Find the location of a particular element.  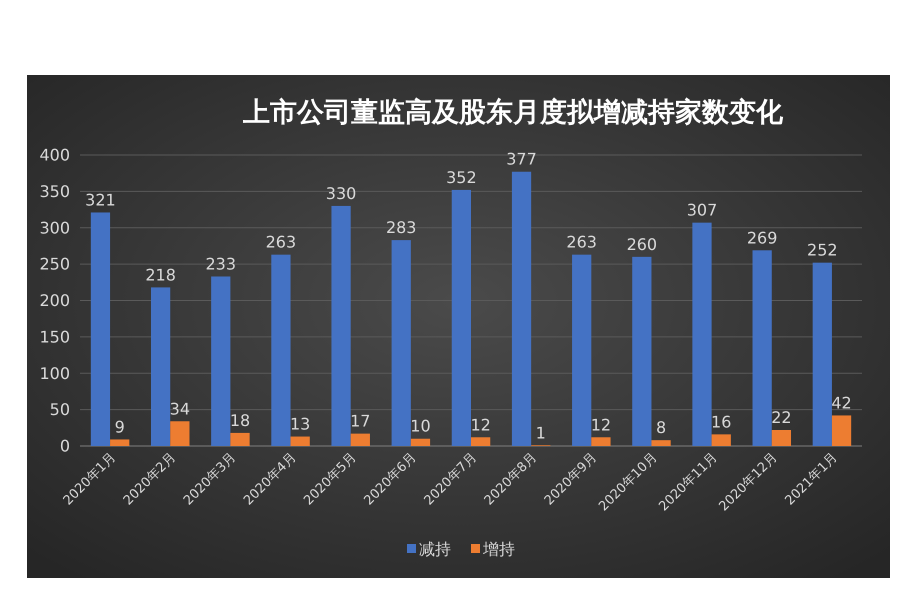

data-label: 8 is located at coordinates (661, 428).